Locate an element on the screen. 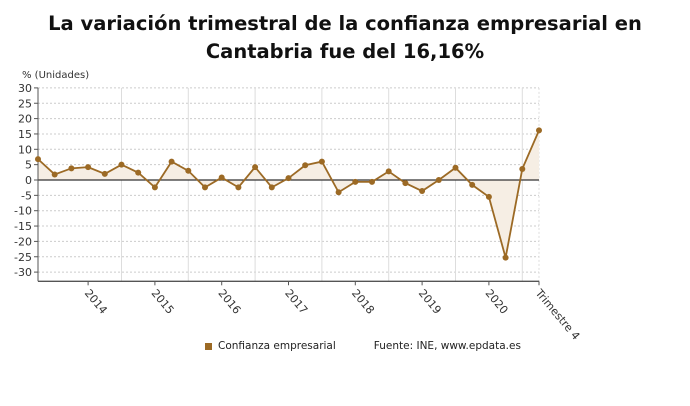  y-tick-label: -30 is located at coordinates (23, 272).